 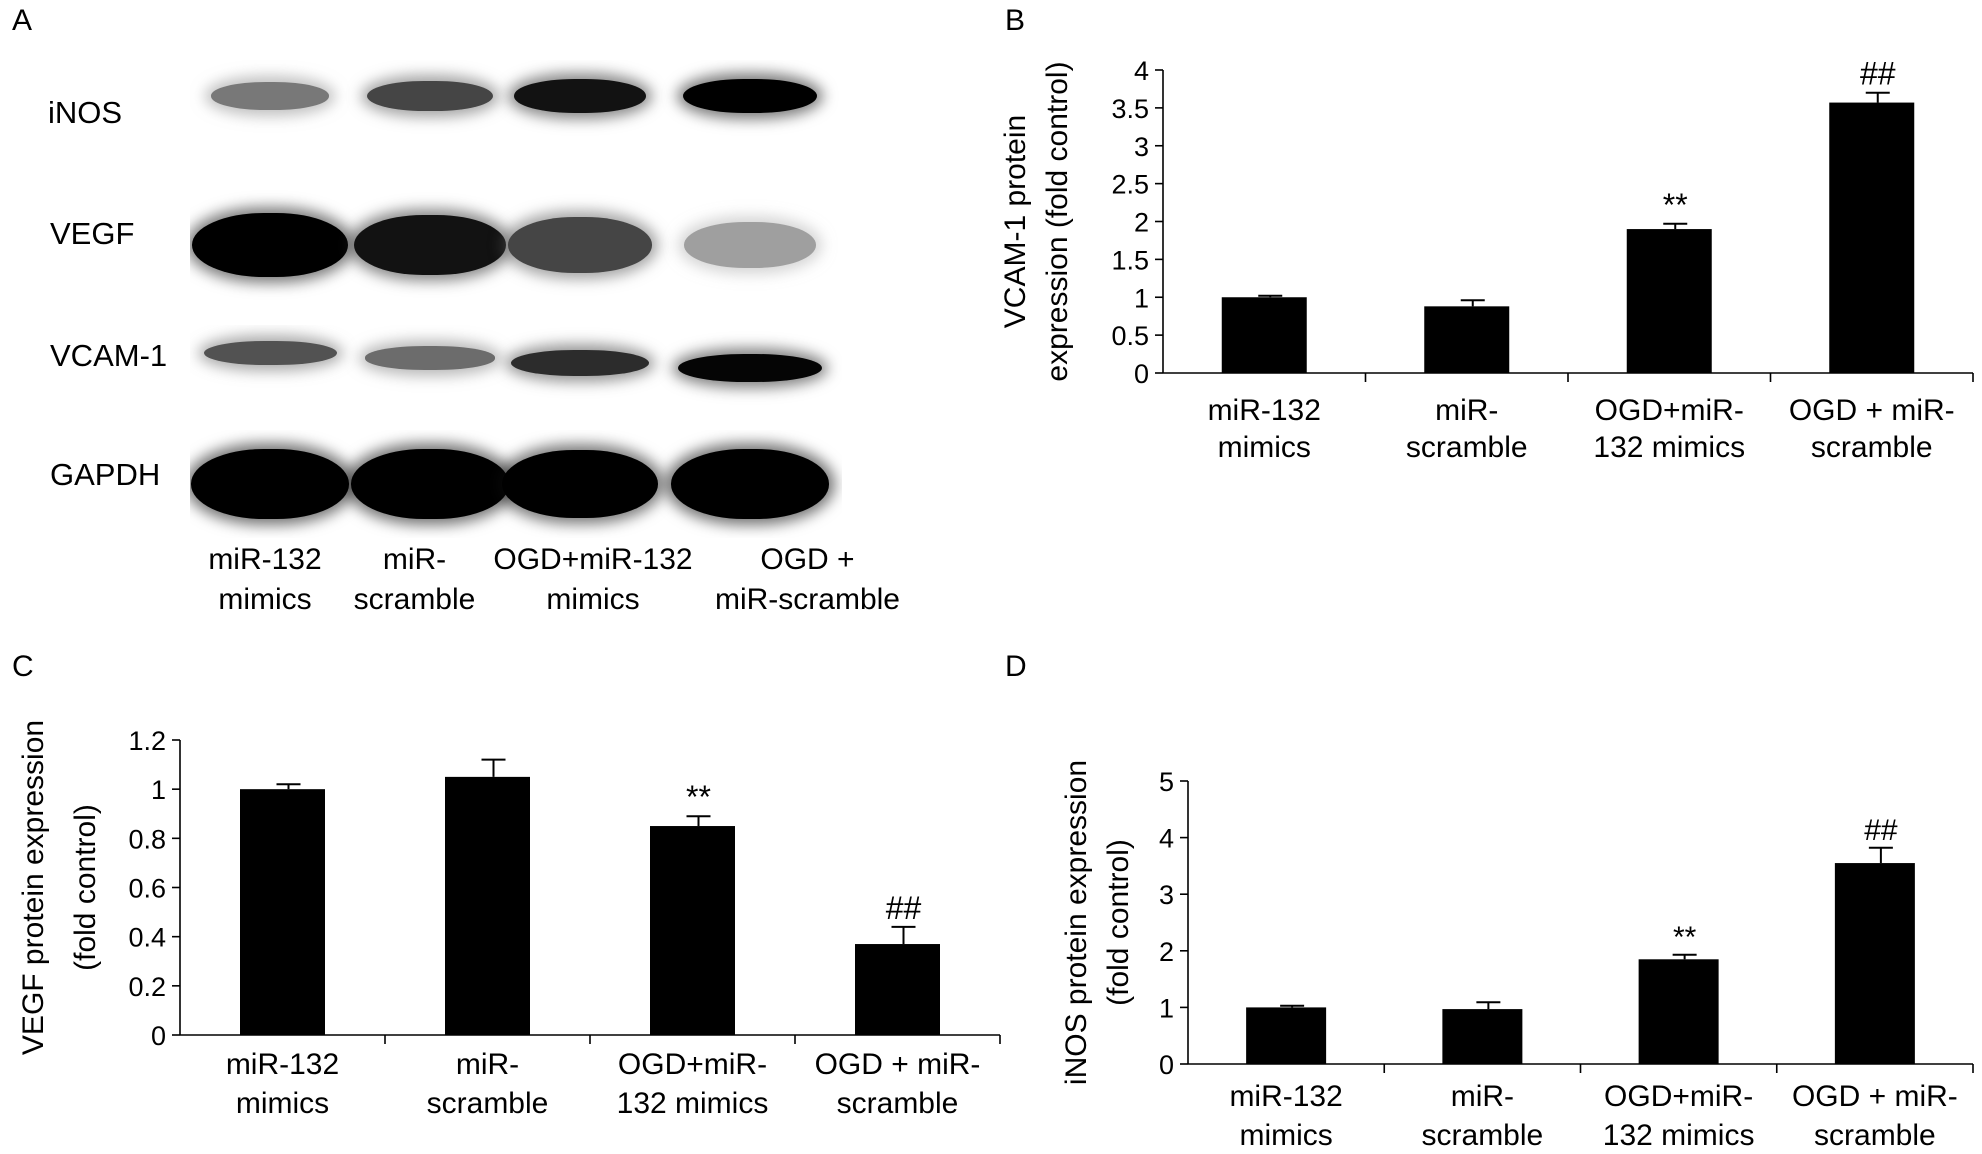 I want to click on panel-letter-d: D, so click(x=1016, y=666).